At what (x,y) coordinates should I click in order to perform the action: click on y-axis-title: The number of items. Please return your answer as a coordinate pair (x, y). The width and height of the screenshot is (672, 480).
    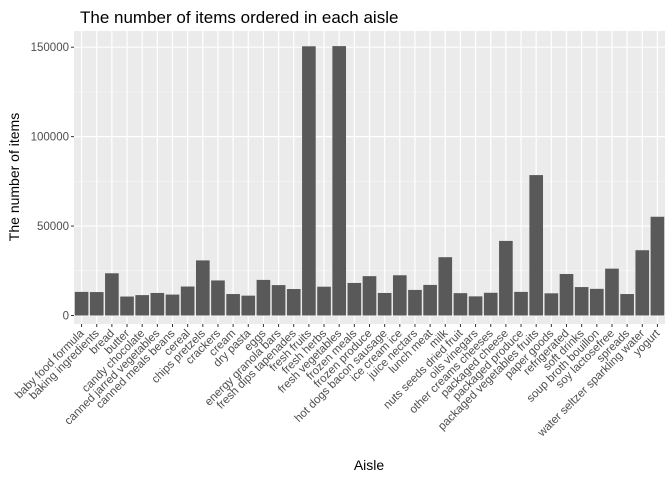
    Looking at the image, I should click on (14, 177).